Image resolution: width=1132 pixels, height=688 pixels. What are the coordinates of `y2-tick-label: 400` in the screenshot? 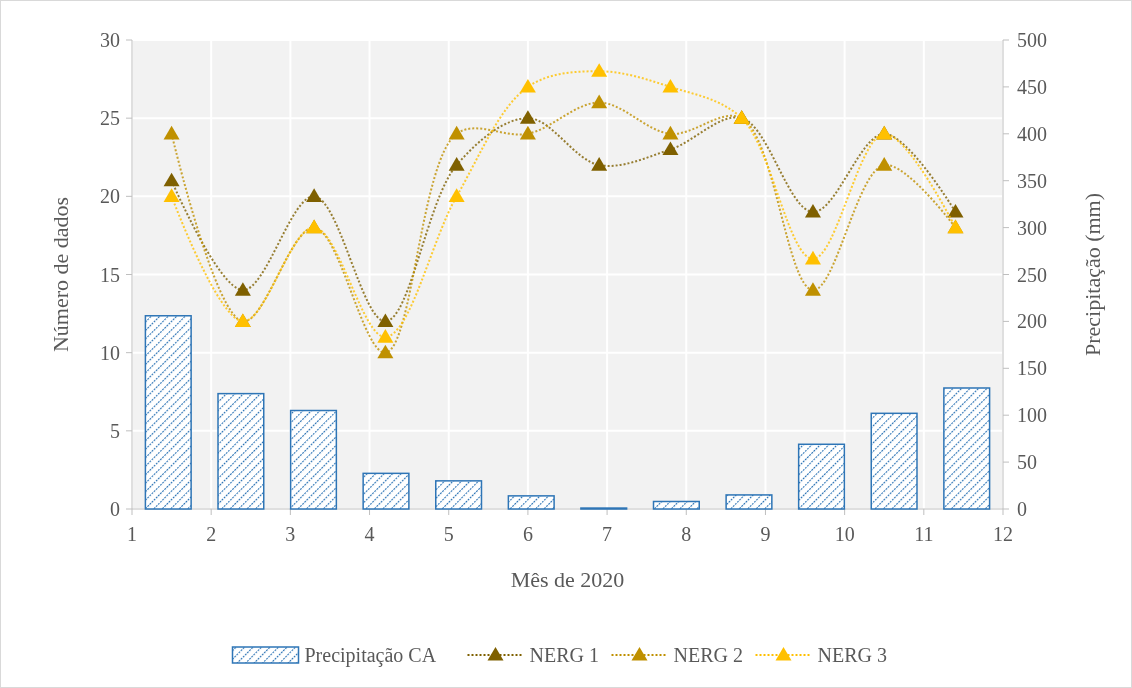 It's located at (1032, 133).